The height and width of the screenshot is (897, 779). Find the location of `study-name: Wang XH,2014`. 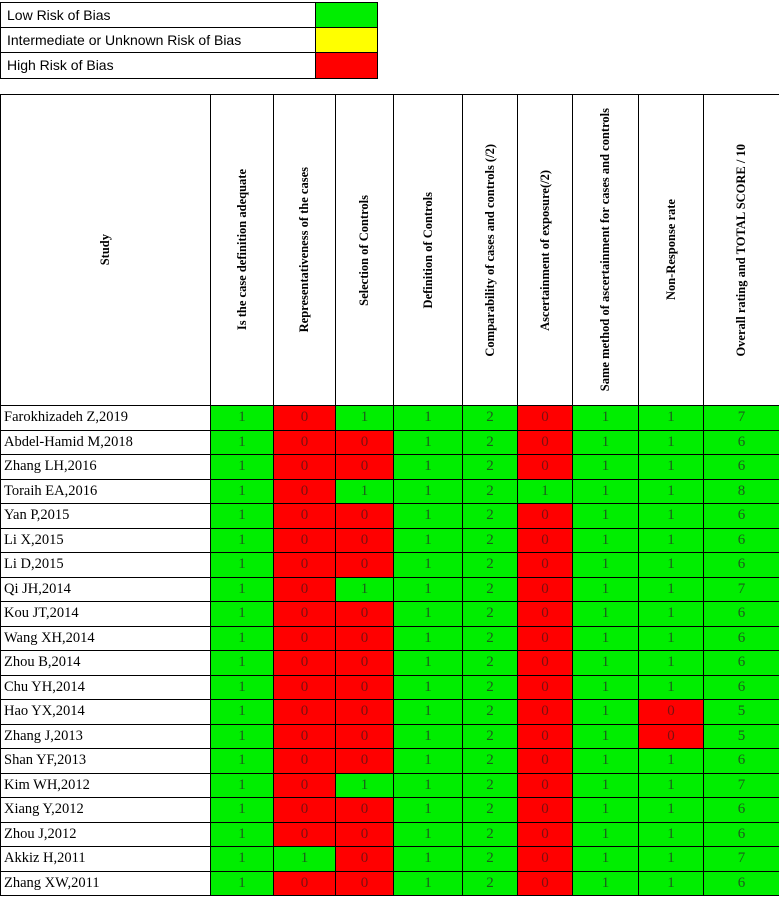

study-name: Wang XH,2014 is located at coordinates (105, 638).